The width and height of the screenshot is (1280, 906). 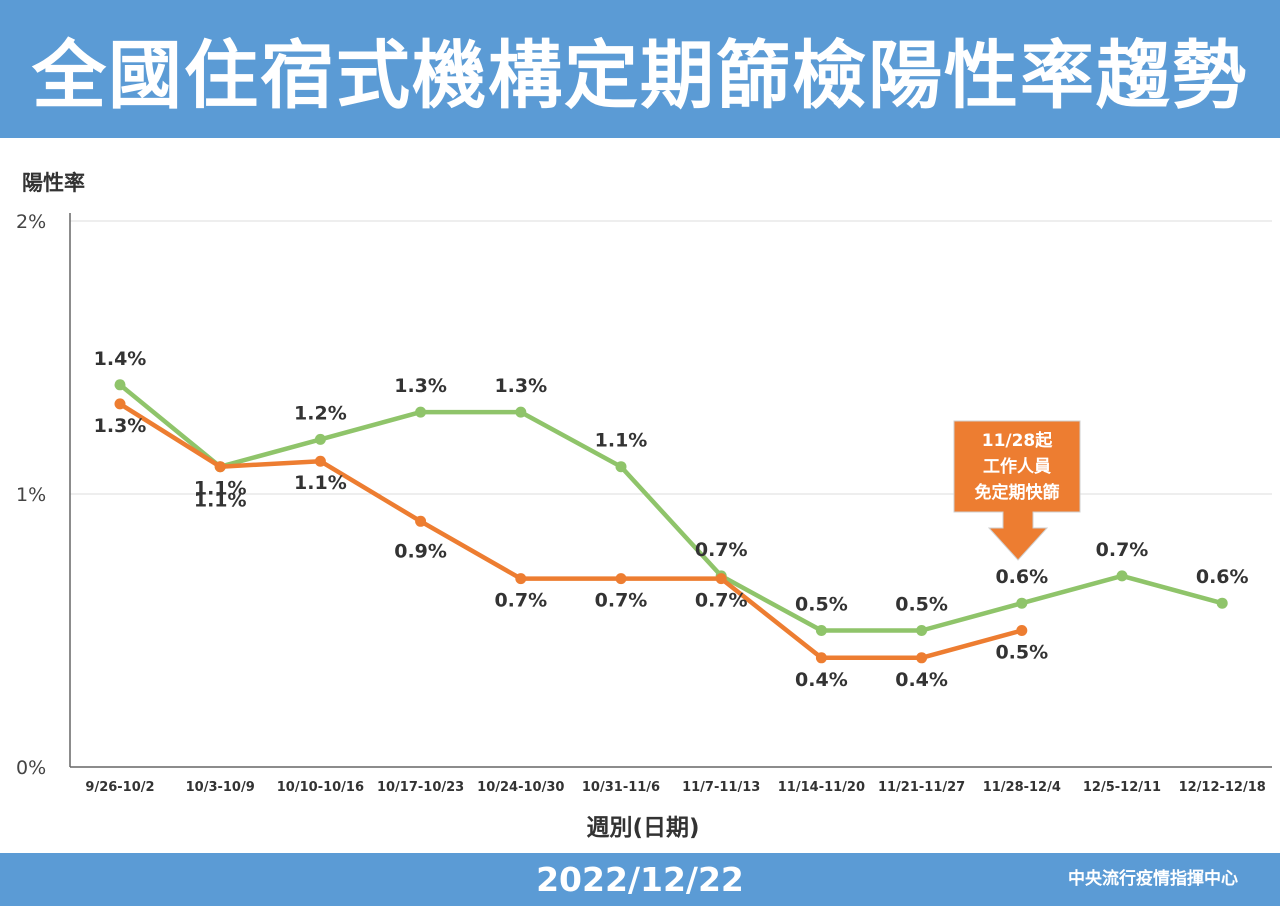 I want to click on x-tick-label: 10/3-10/9, so click(x=220, y=787).